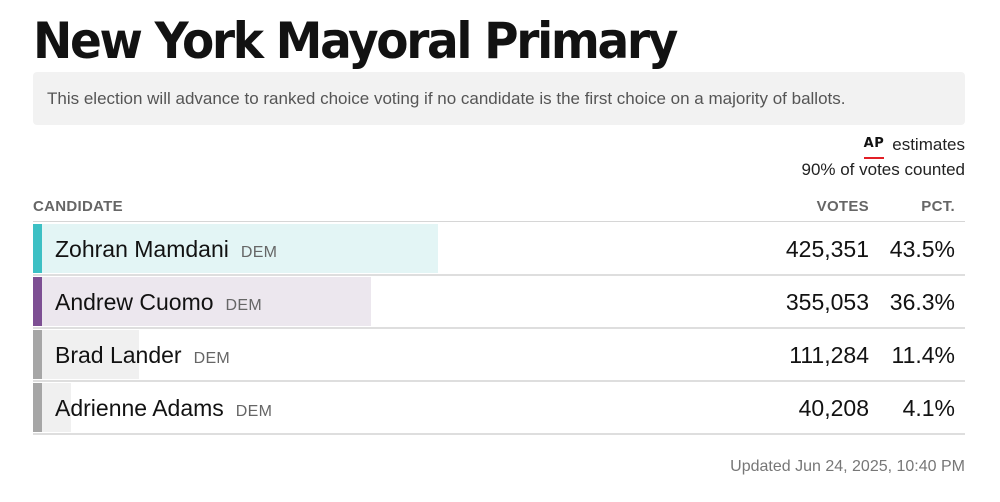 This screenshot has width=1000, height=502. Describe the element at coordinates (827, 249) in the screenshot. I see `votes-value: 425,351` at that location.